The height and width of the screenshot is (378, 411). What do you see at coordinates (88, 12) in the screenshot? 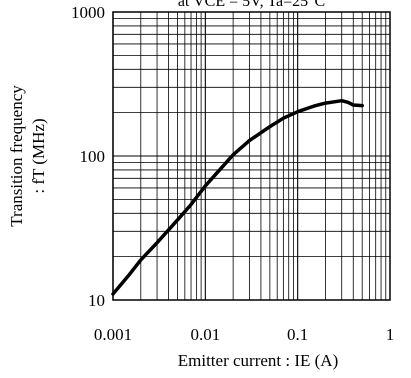
I see `y-tick-label: 1000` at bounding box center [88, 12].